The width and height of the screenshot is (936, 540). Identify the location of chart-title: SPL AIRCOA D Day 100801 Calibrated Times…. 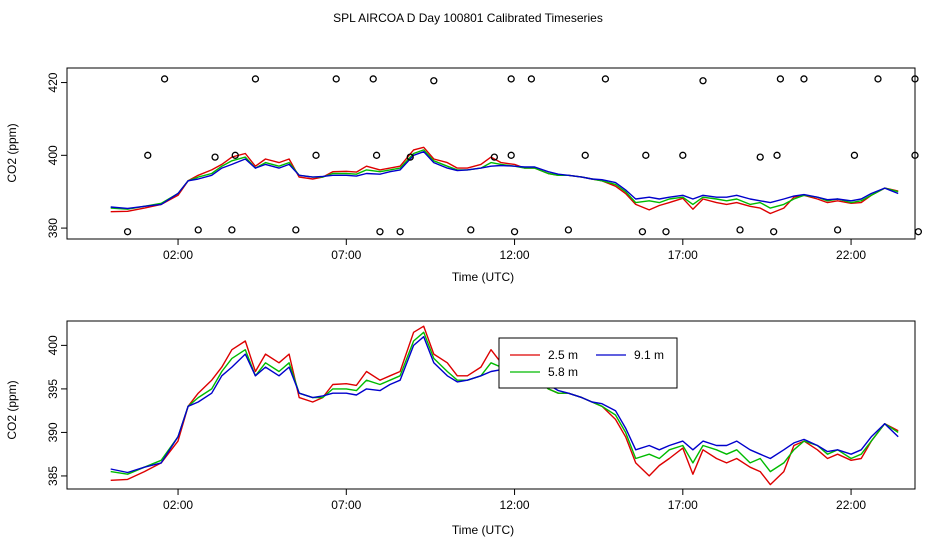
(468, 18).